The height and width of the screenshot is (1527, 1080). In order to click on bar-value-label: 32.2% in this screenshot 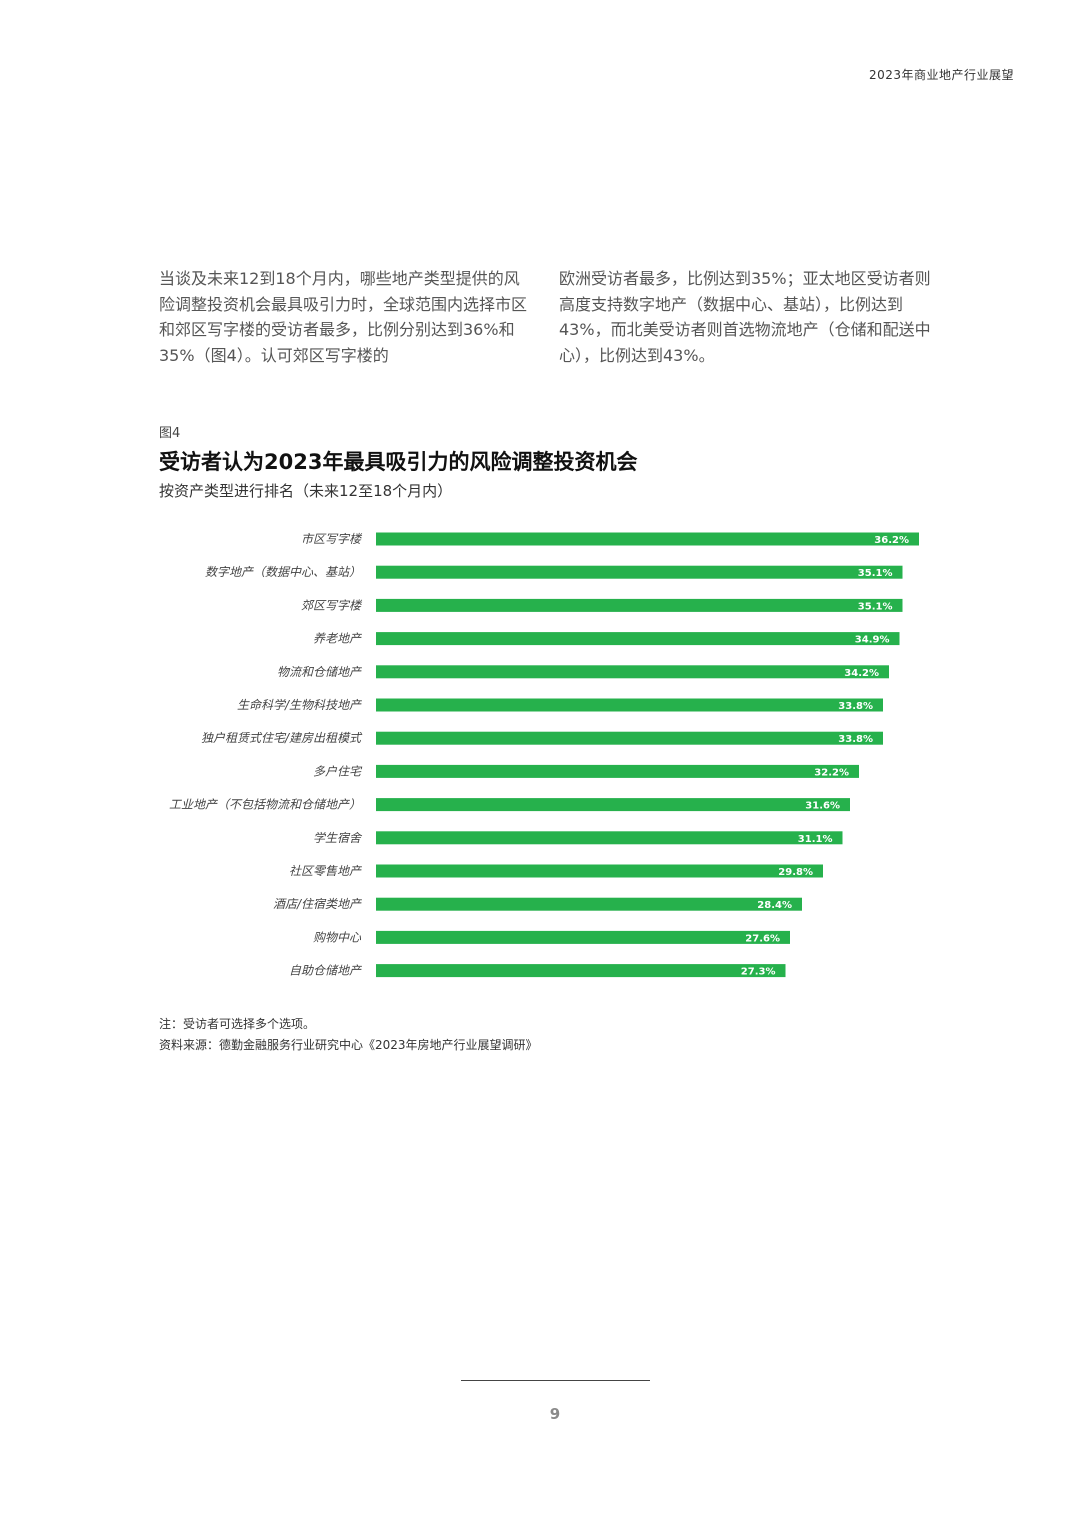, I will do `click(831, 772)`.